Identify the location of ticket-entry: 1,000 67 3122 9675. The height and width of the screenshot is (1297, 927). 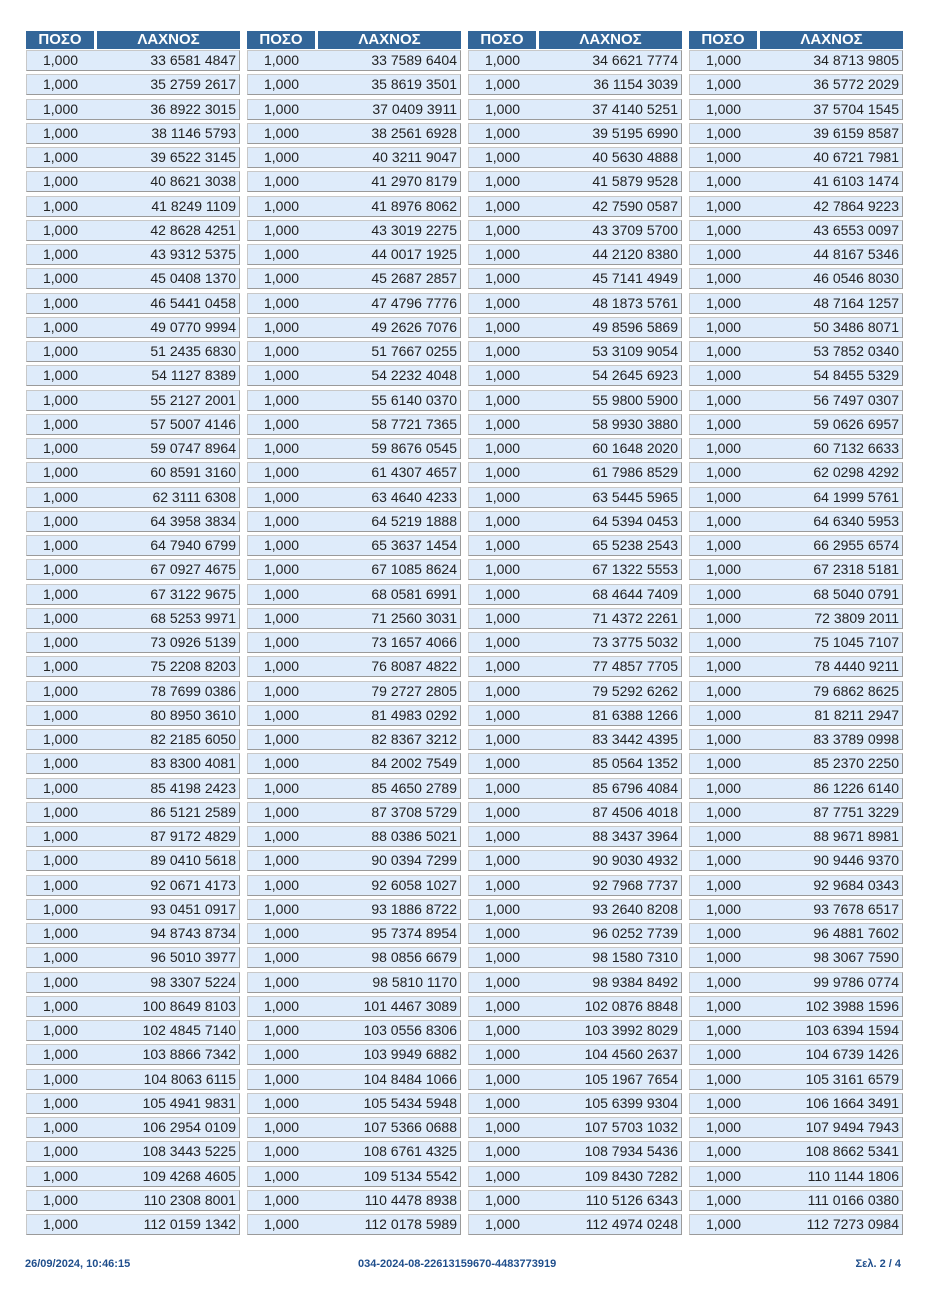
(133, 594).